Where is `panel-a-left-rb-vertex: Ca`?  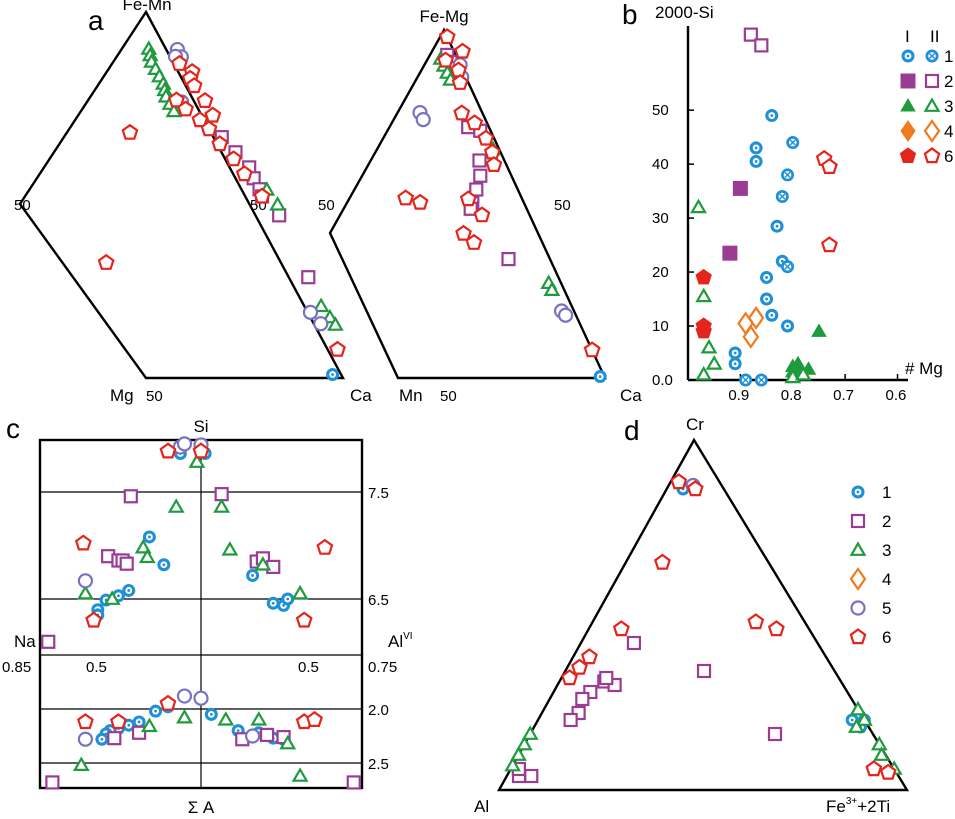
panel-a-left-rb-vertex: Ca is located at coordinates (361, 395).